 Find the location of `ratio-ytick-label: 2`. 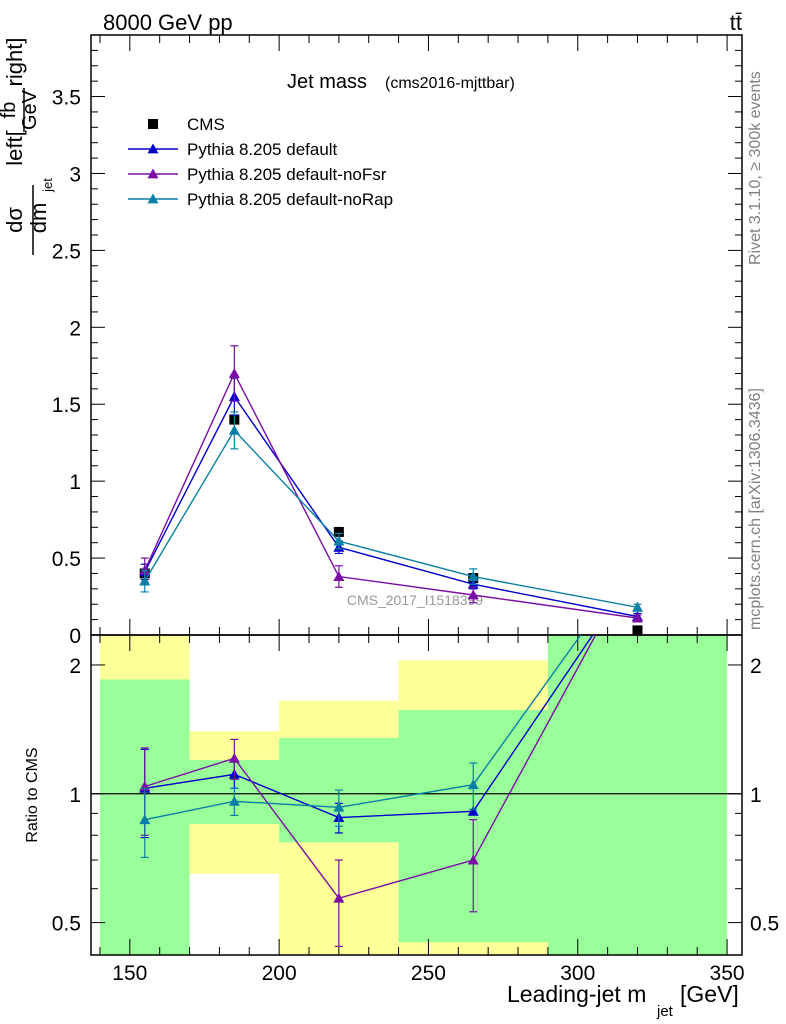

ratio-ytick-label: 2 is located at coordinates (75, 666).